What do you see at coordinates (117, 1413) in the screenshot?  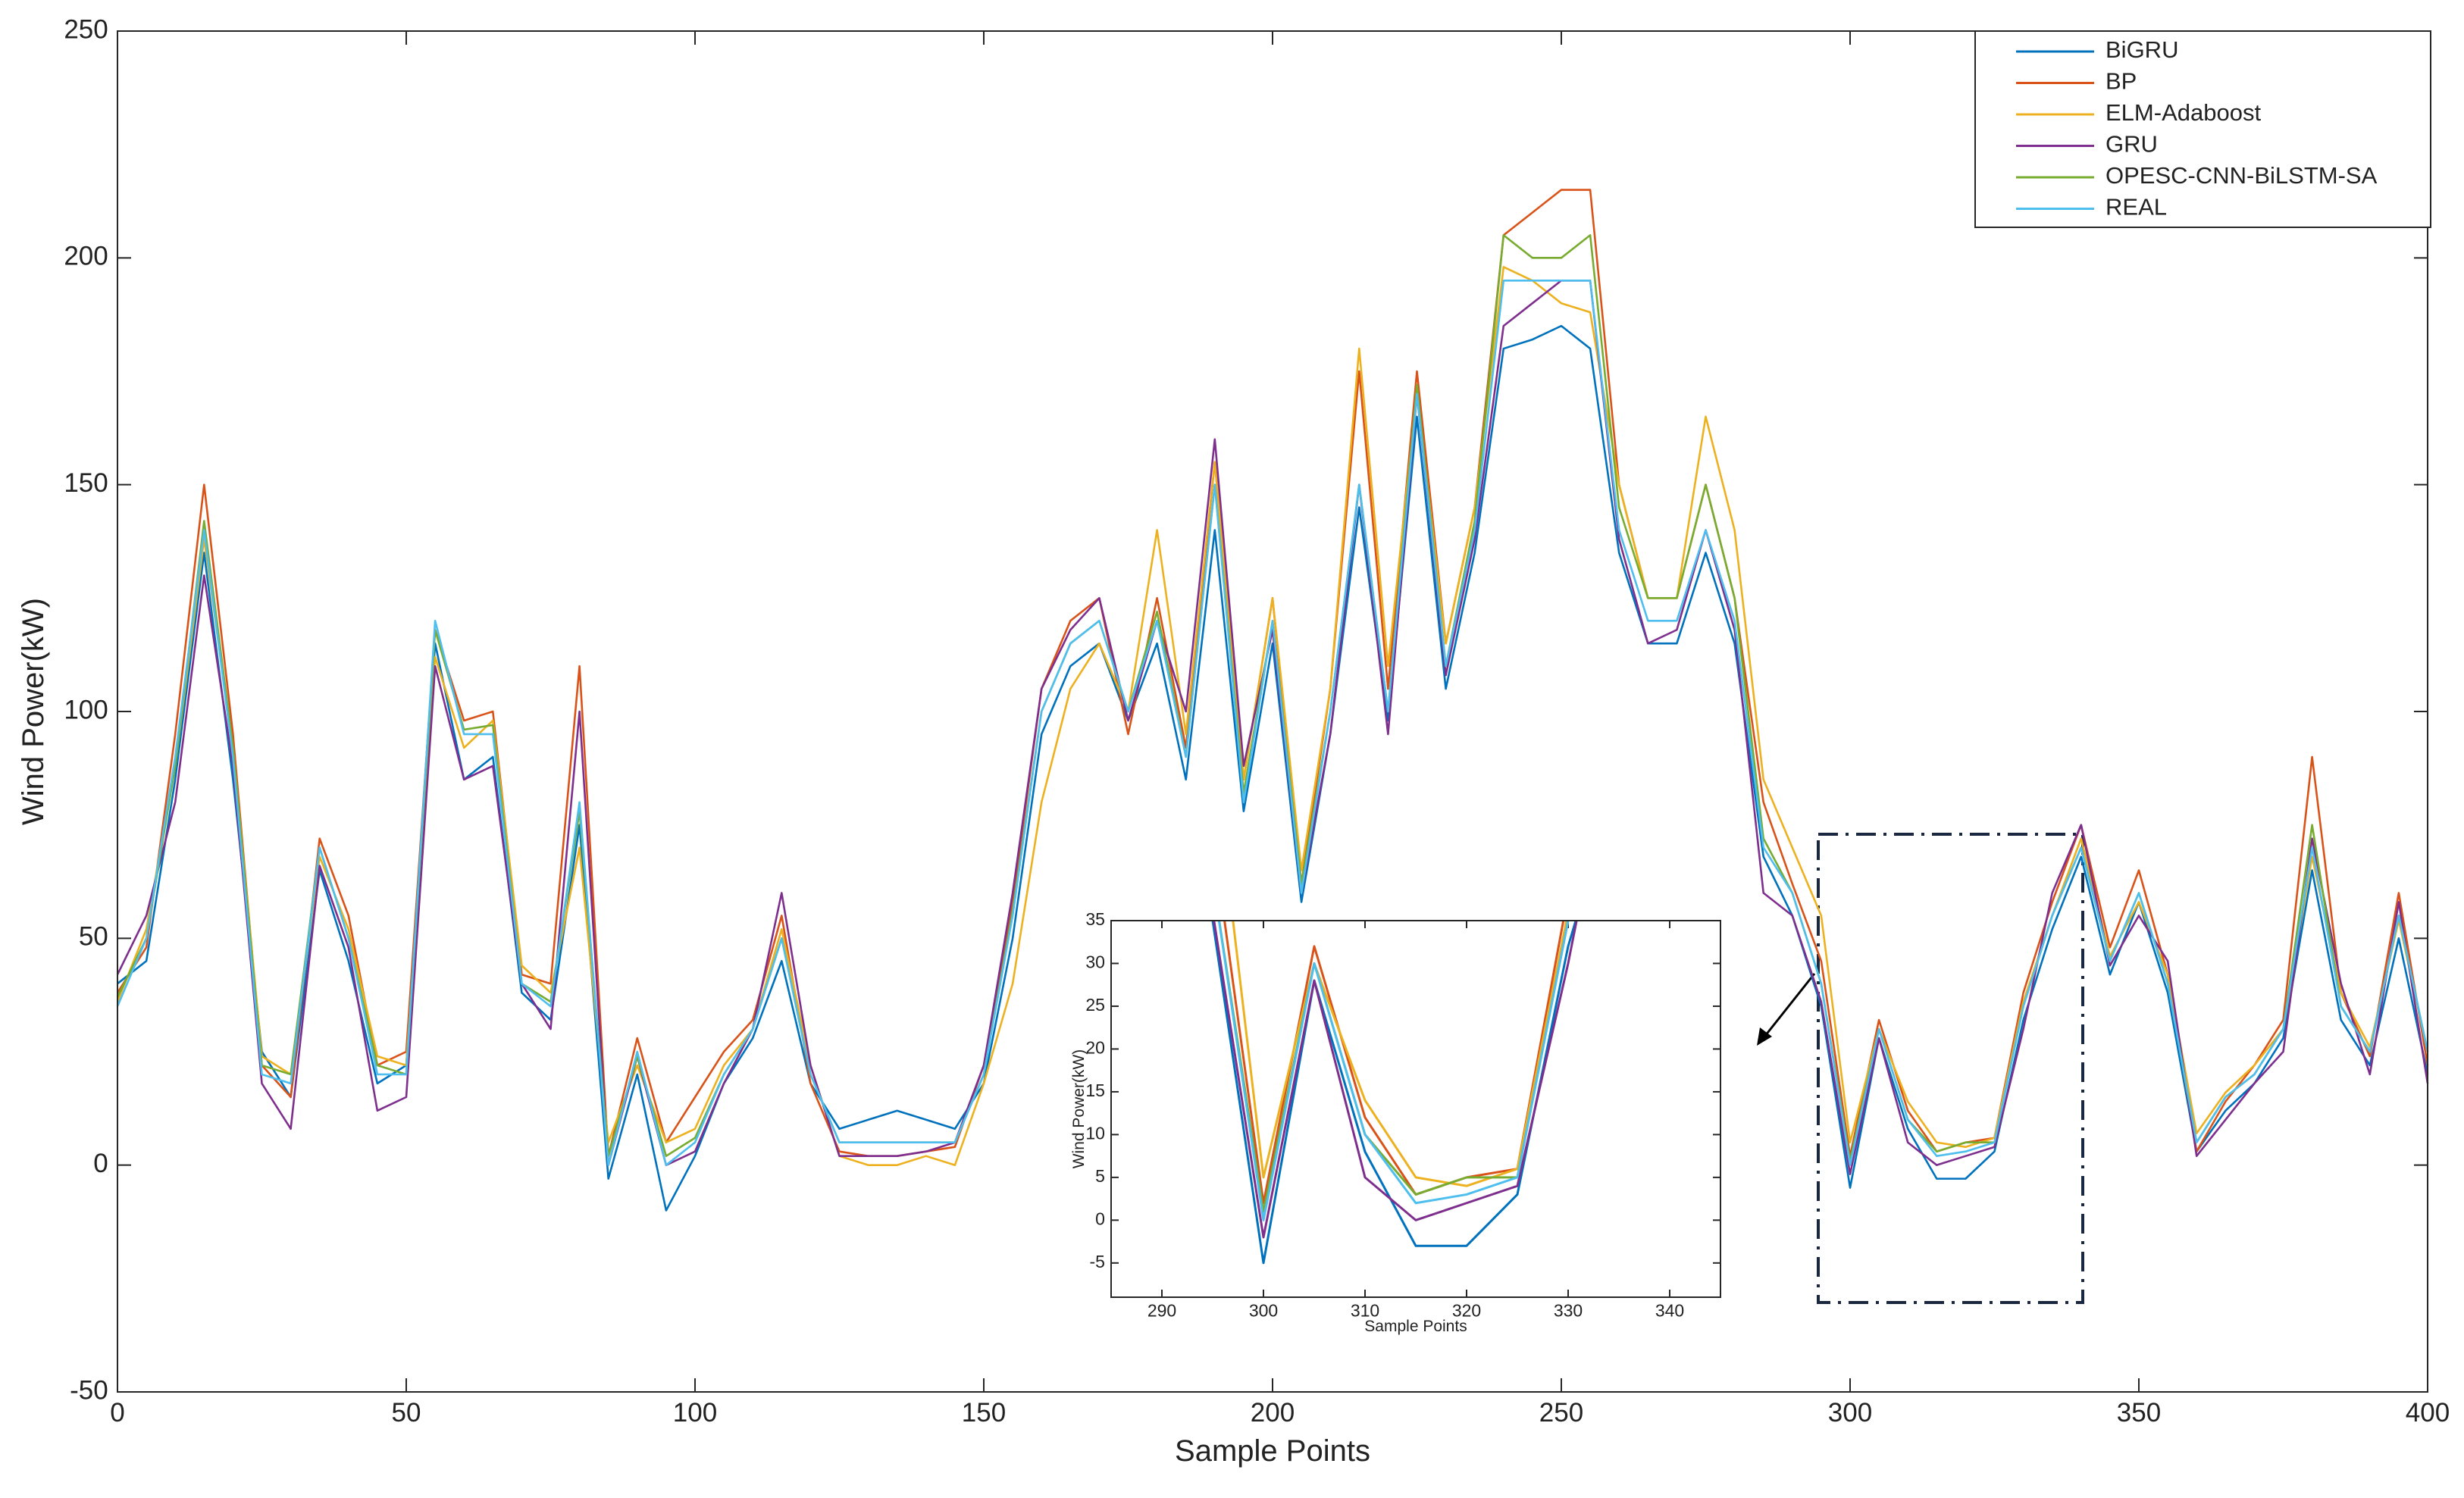 I see `x-tick-label: 0` at bounding box center [117, 1413].